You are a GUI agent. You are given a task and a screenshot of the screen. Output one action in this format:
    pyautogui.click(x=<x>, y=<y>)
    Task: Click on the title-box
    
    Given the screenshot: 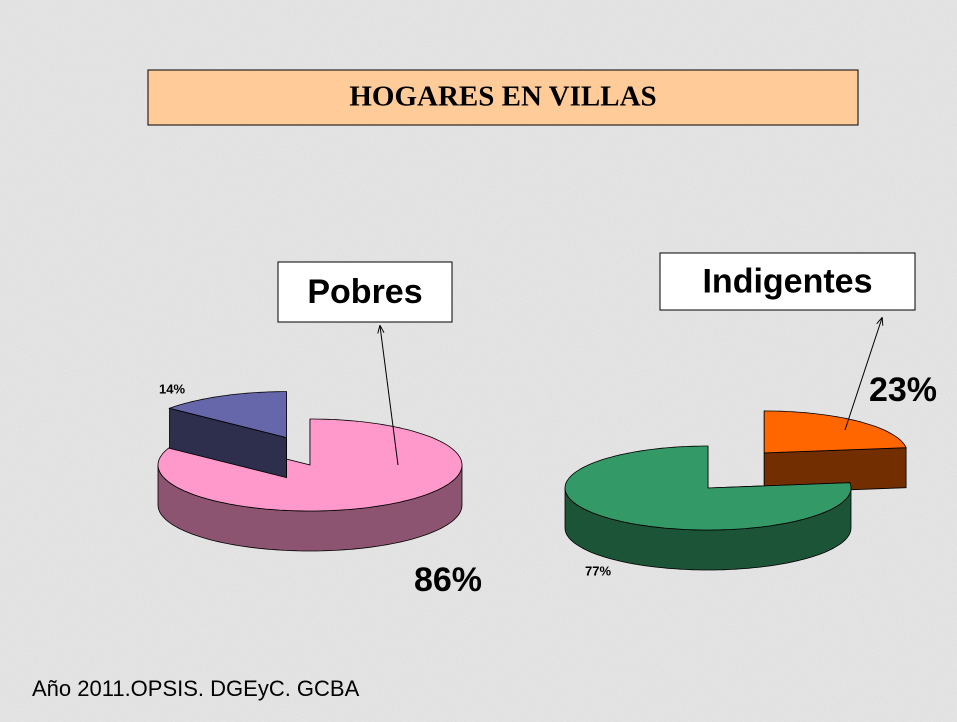 What is the action you would take?
    pyautogui.click(x=503, y=97)
    